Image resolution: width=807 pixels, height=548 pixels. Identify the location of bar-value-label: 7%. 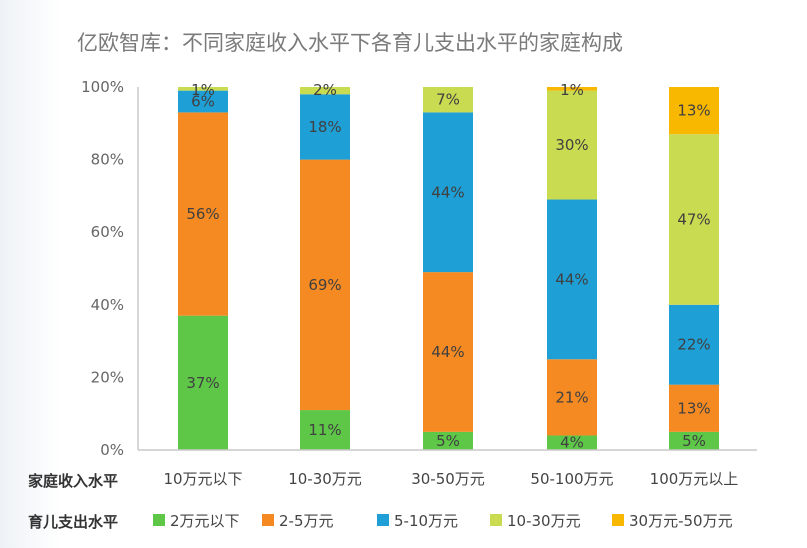
(448, 100).